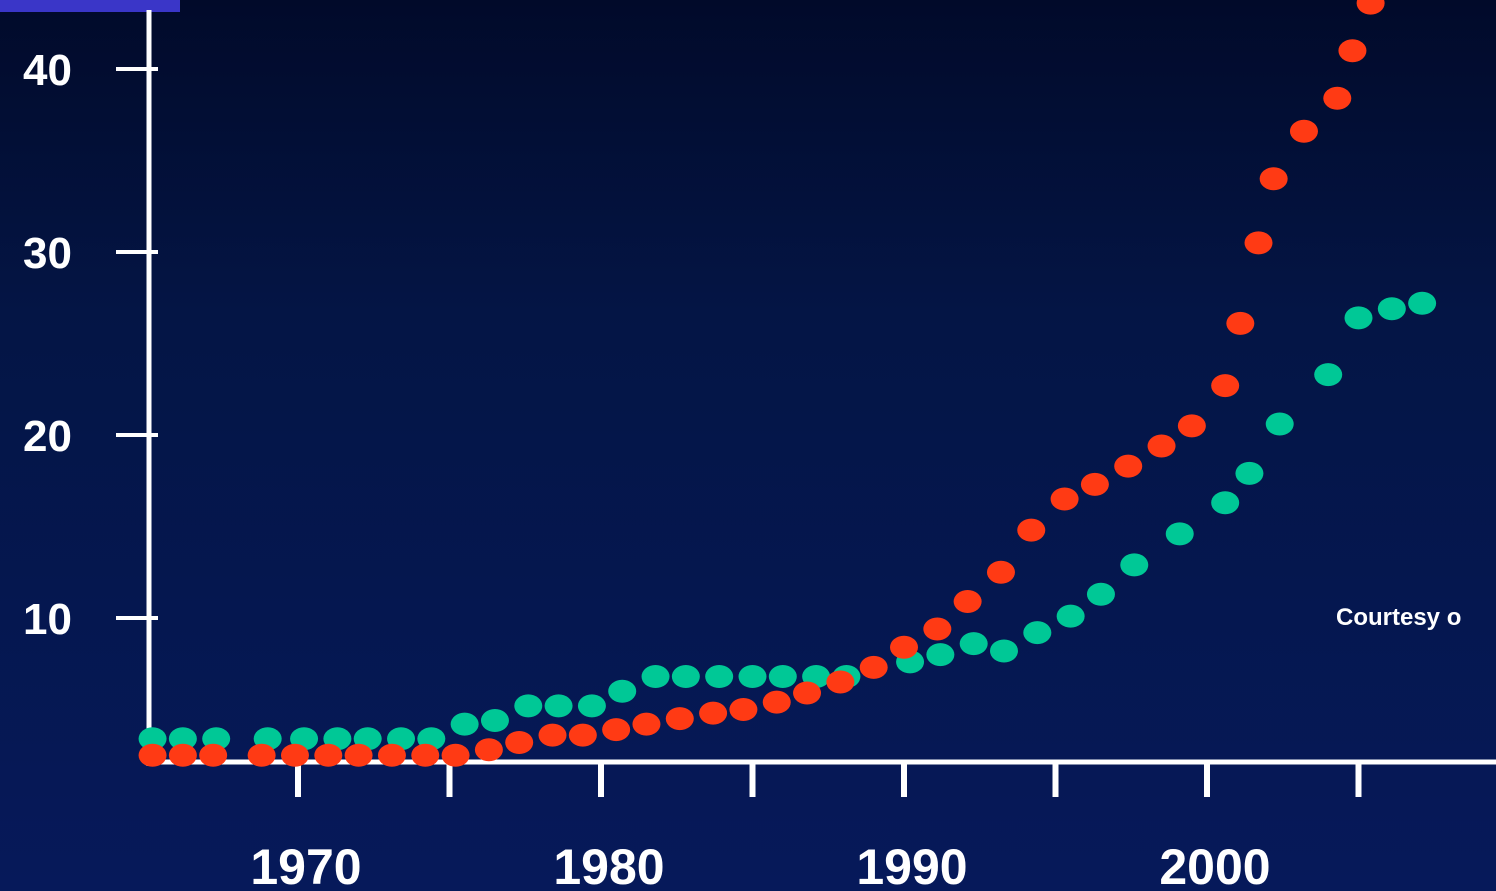 The image size is (1496, 891). Describe the element at coordinates (47, 253) in the screenshot. I see `y-tick-label: 30` at that location.